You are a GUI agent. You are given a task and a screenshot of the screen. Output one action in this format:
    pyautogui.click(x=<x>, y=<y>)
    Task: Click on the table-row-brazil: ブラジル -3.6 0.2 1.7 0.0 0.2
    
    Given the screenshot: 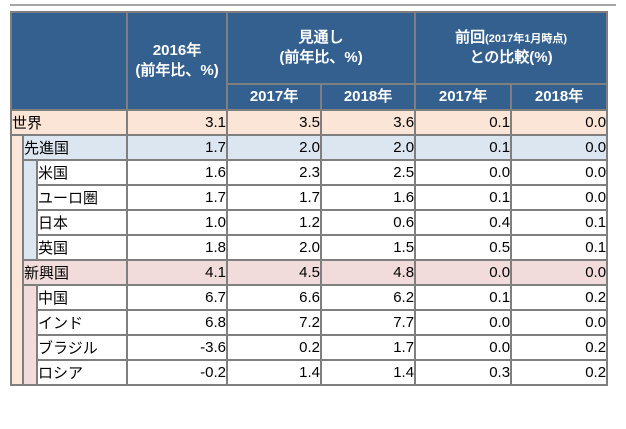 What is the action you would take?
    pyautogui.click(x=310, y=347)
    